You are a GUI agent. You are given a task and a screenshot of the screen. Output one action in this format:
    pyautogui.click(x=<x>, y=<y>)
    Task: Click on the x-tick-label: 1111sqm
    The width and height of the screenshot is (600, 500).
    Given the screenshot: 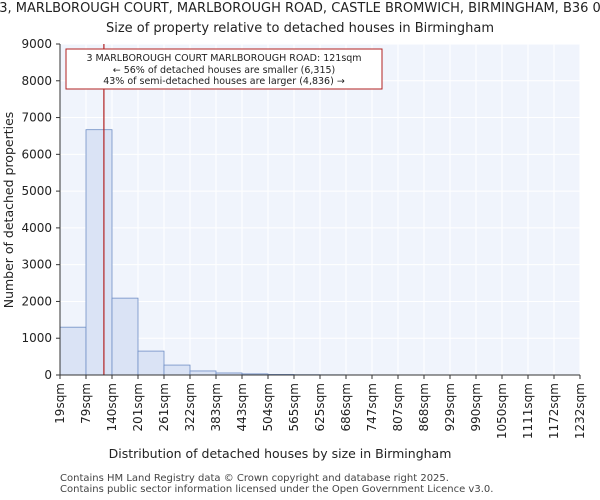 What is the action you would take?
    pyautogui.click(x=528, y=411)
    